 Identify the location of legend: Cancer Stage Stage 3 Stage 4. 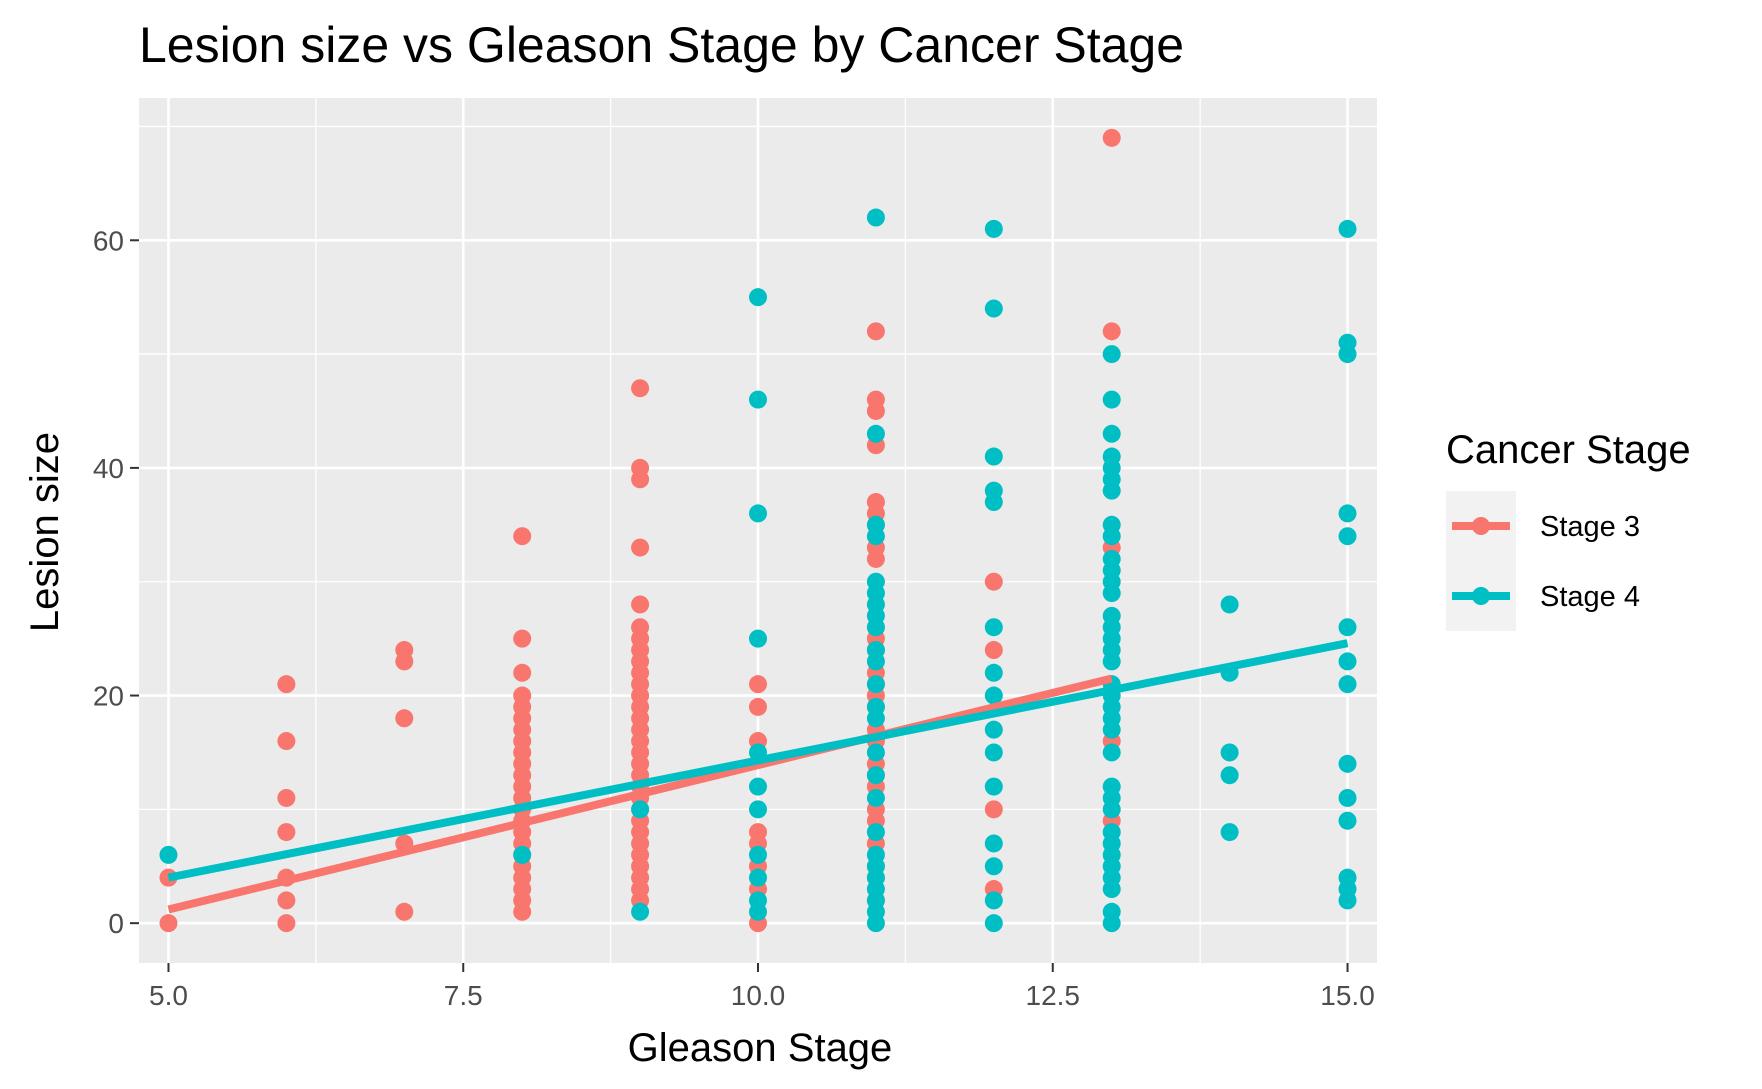
(1568, 529).